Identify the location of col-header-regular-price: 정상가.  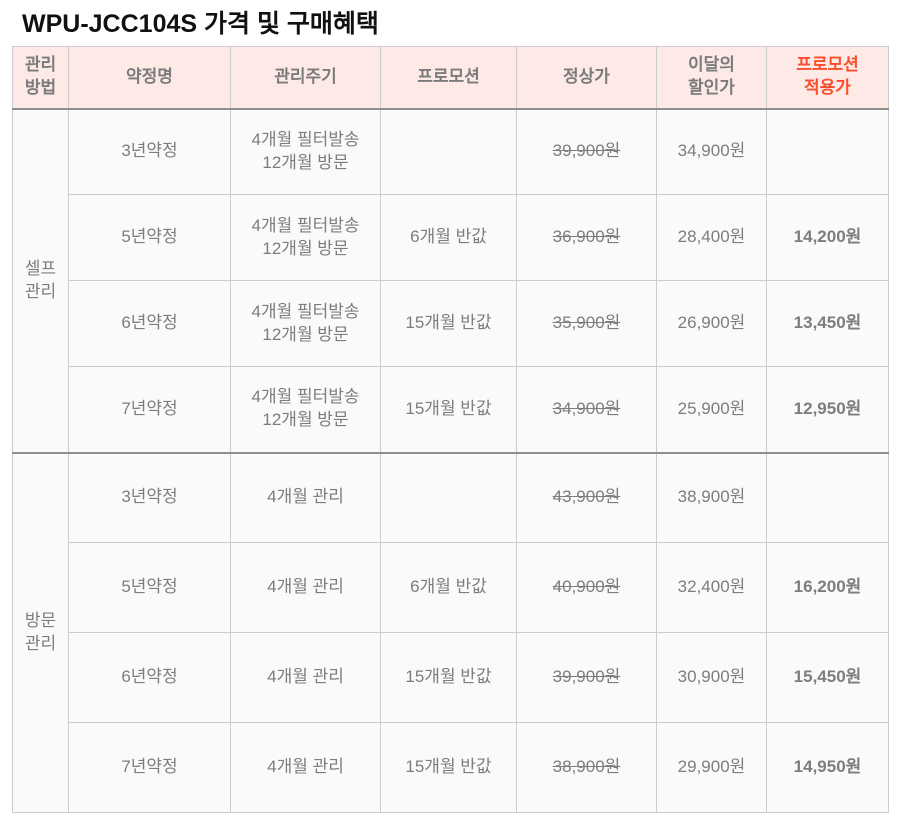
(586, 78).